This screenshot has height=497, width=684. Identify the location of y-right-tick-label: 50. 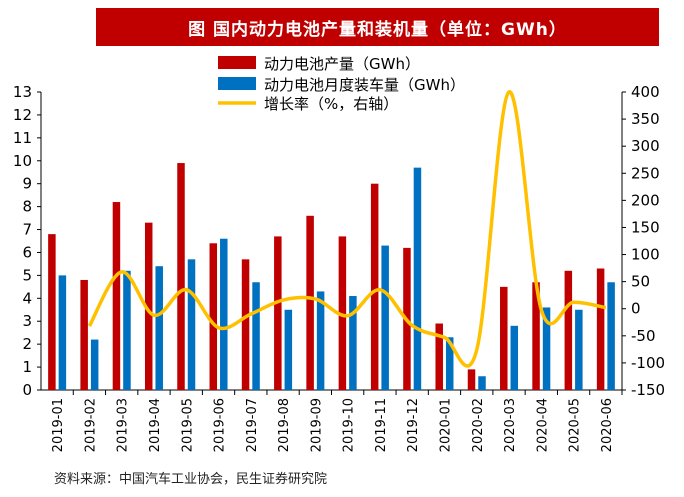
(640, 282).